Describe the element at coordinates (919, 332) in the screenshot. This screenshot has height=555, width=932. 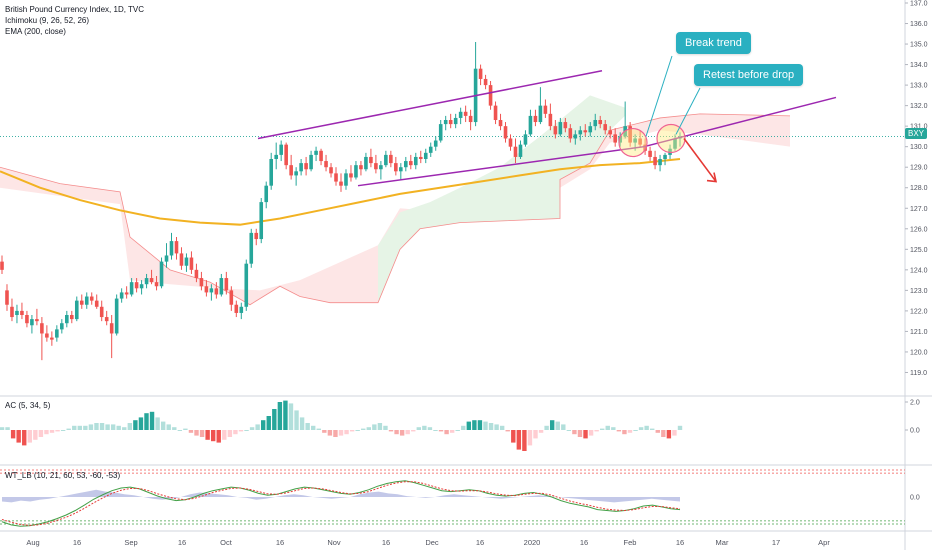
I see `y-tick-label: 121.0` at that location.